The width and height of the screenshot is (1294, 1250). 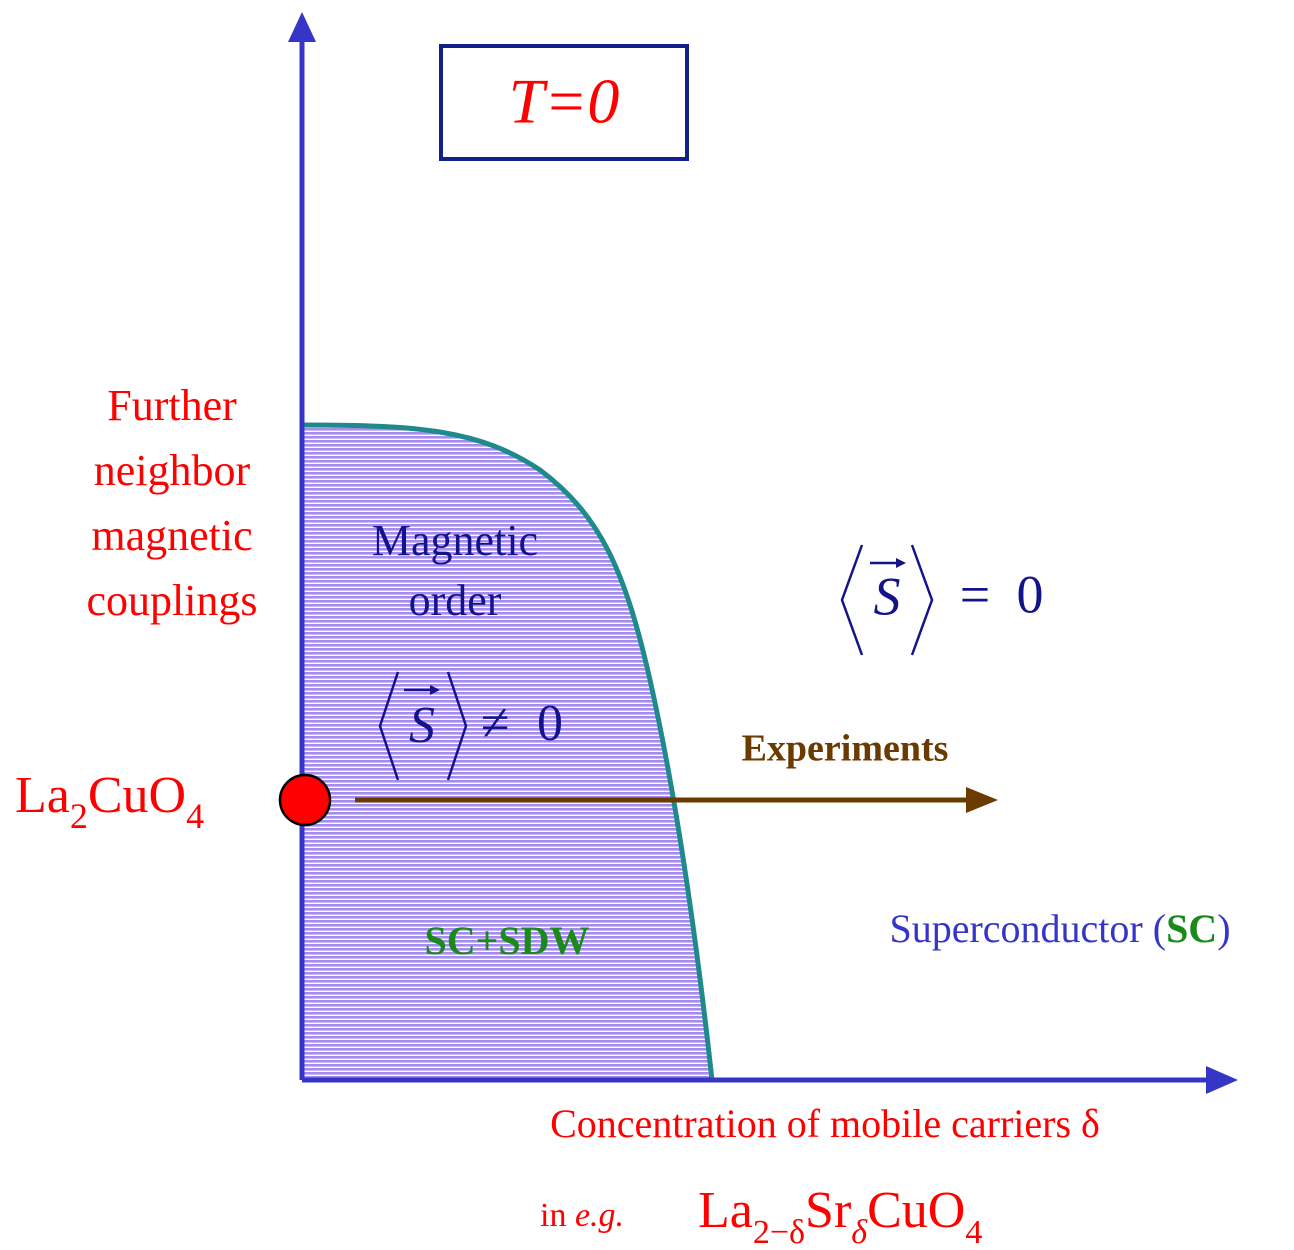 What do you see at coordinates (455, 540) in the screenshot?
I see `label-line: Magnetic` at bounding box center [455, 540].